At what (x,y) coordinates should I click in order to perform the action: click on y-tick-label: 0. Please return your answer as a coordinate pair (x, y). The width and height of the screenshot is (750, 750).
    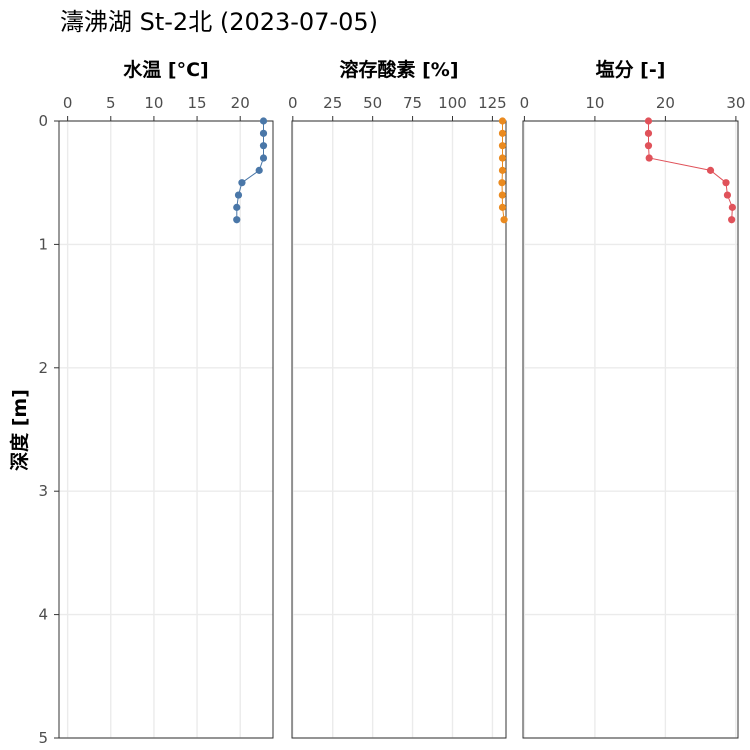
    Looking at the image, I should click on (43, 121).